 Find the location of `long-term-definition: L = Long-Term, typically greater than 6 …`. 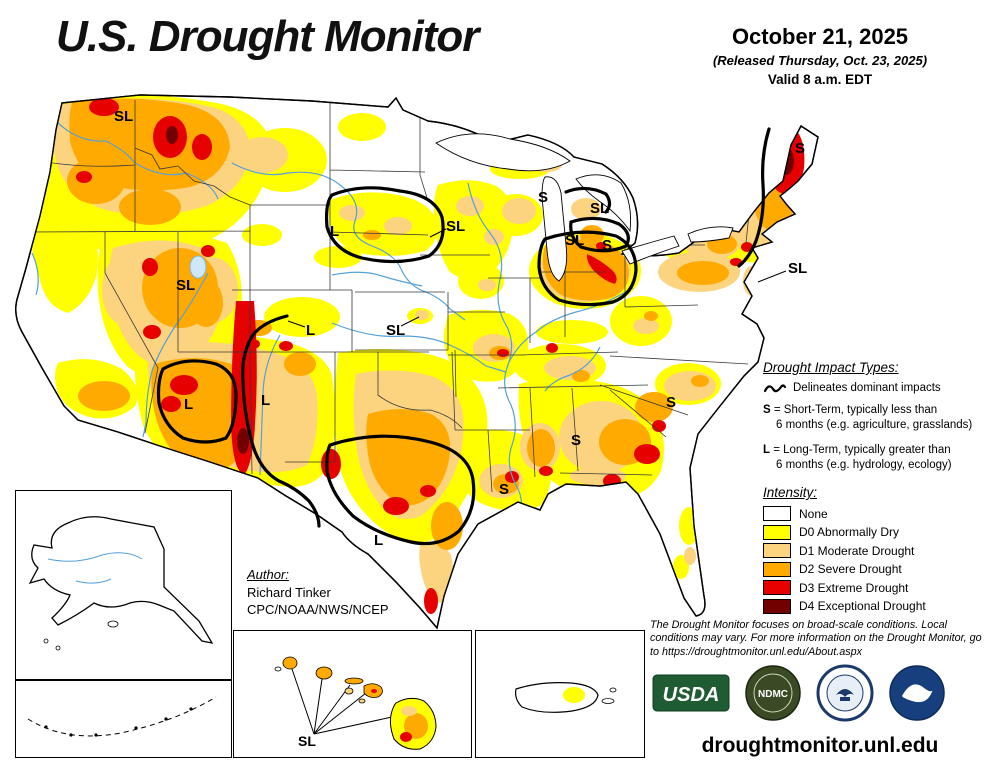

long-term-definition: L = Long-Term, typically greater than 6 … is located at coordinates (879, 458).